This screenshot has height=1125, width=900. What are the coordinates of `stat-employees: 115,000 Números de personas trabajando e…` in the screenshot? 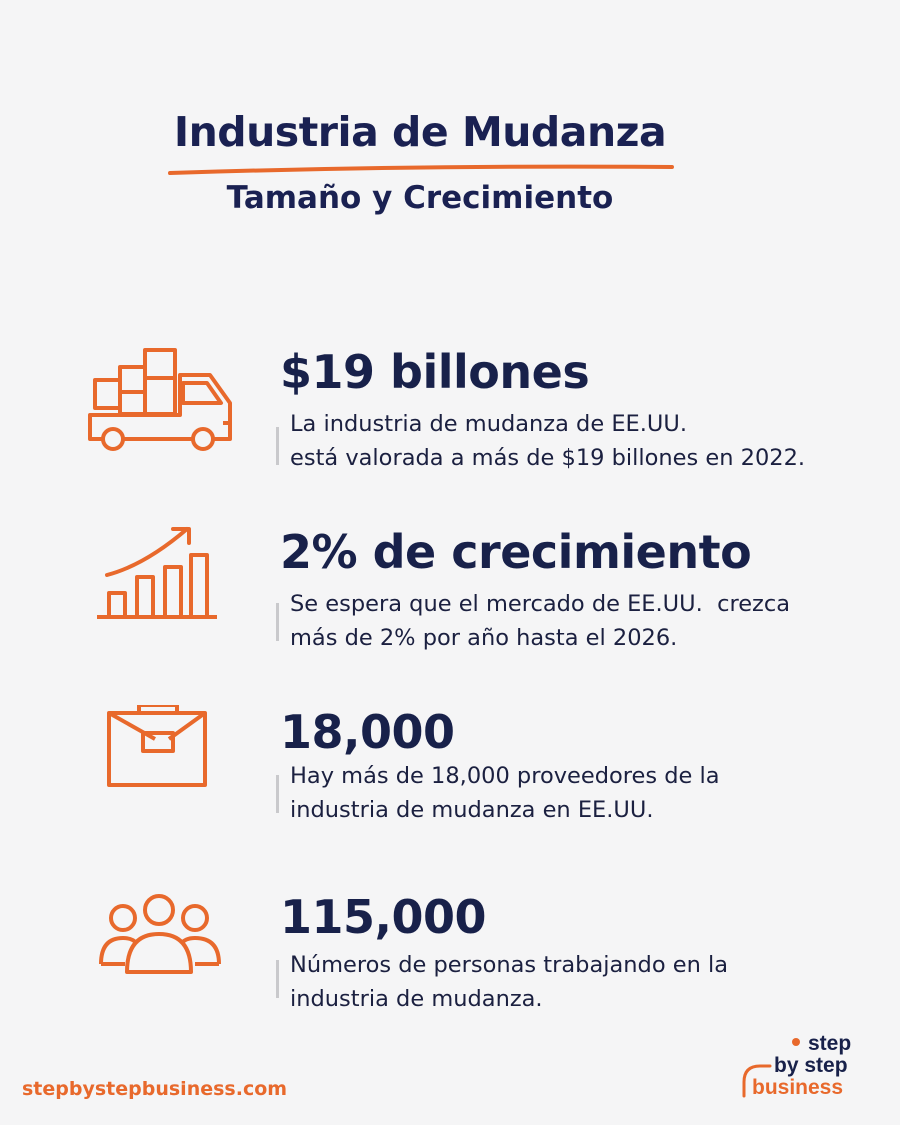 It's located at (450, 965).